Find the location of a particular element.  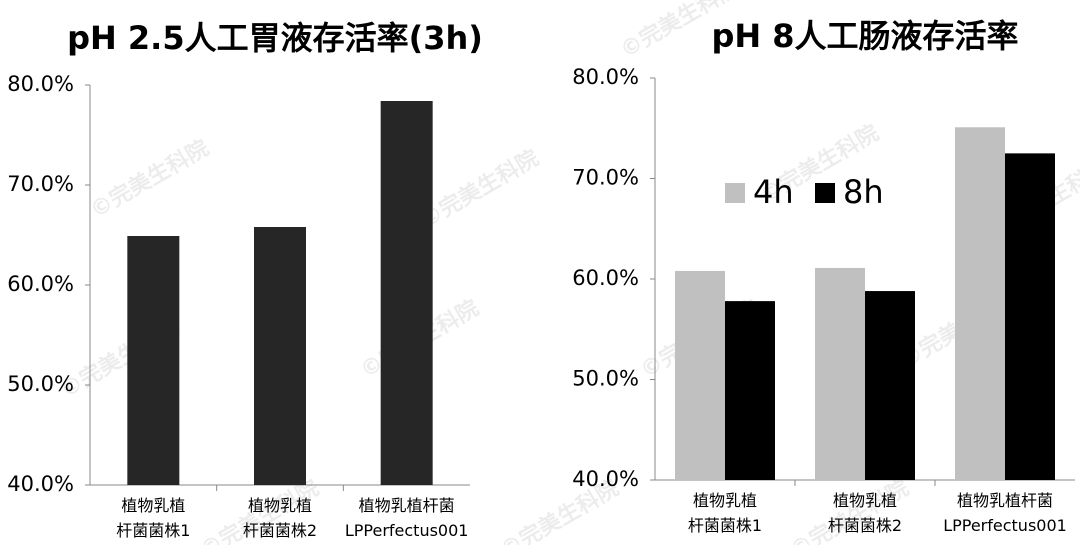

chart-title: pH 2.5人工胃液存活率(3h) is located at coordinates (275, 38).